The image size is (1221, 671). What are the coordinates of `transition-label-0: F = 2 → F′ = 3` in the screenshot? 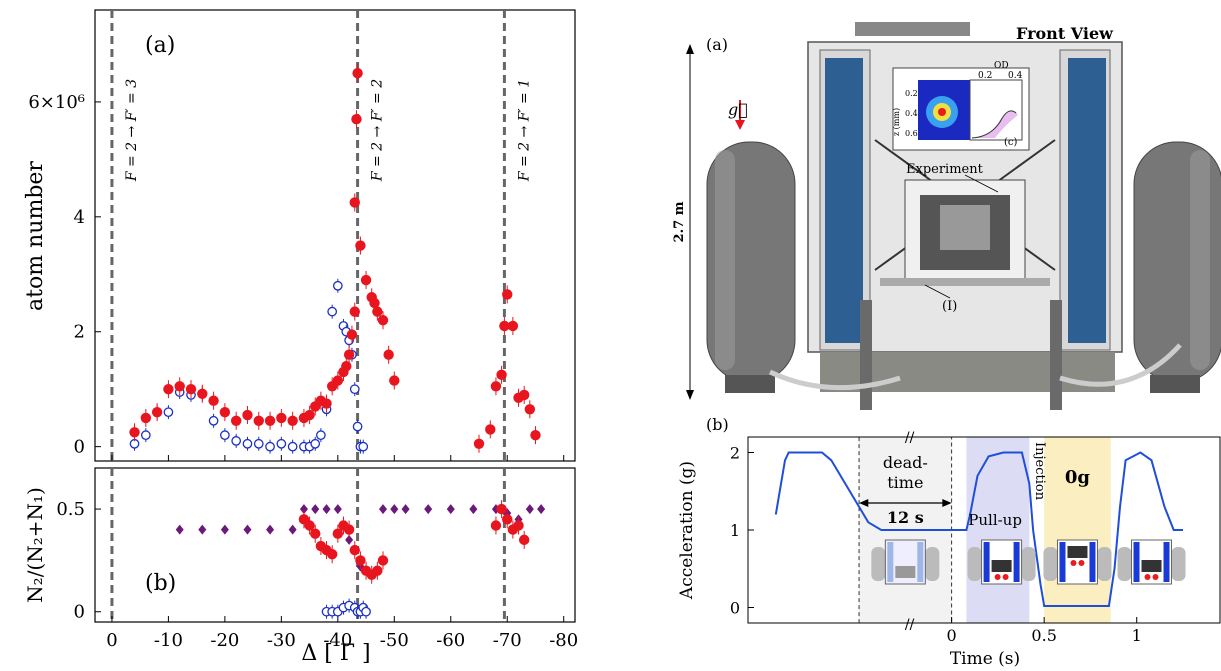 It's located at (132, 130).